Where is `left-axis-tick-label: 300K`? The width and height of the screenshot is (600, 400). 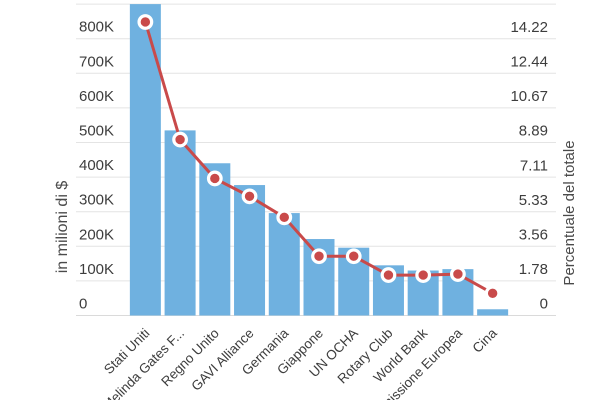 left-axis-tick-label: 300K is located at coordinates (96, 200).